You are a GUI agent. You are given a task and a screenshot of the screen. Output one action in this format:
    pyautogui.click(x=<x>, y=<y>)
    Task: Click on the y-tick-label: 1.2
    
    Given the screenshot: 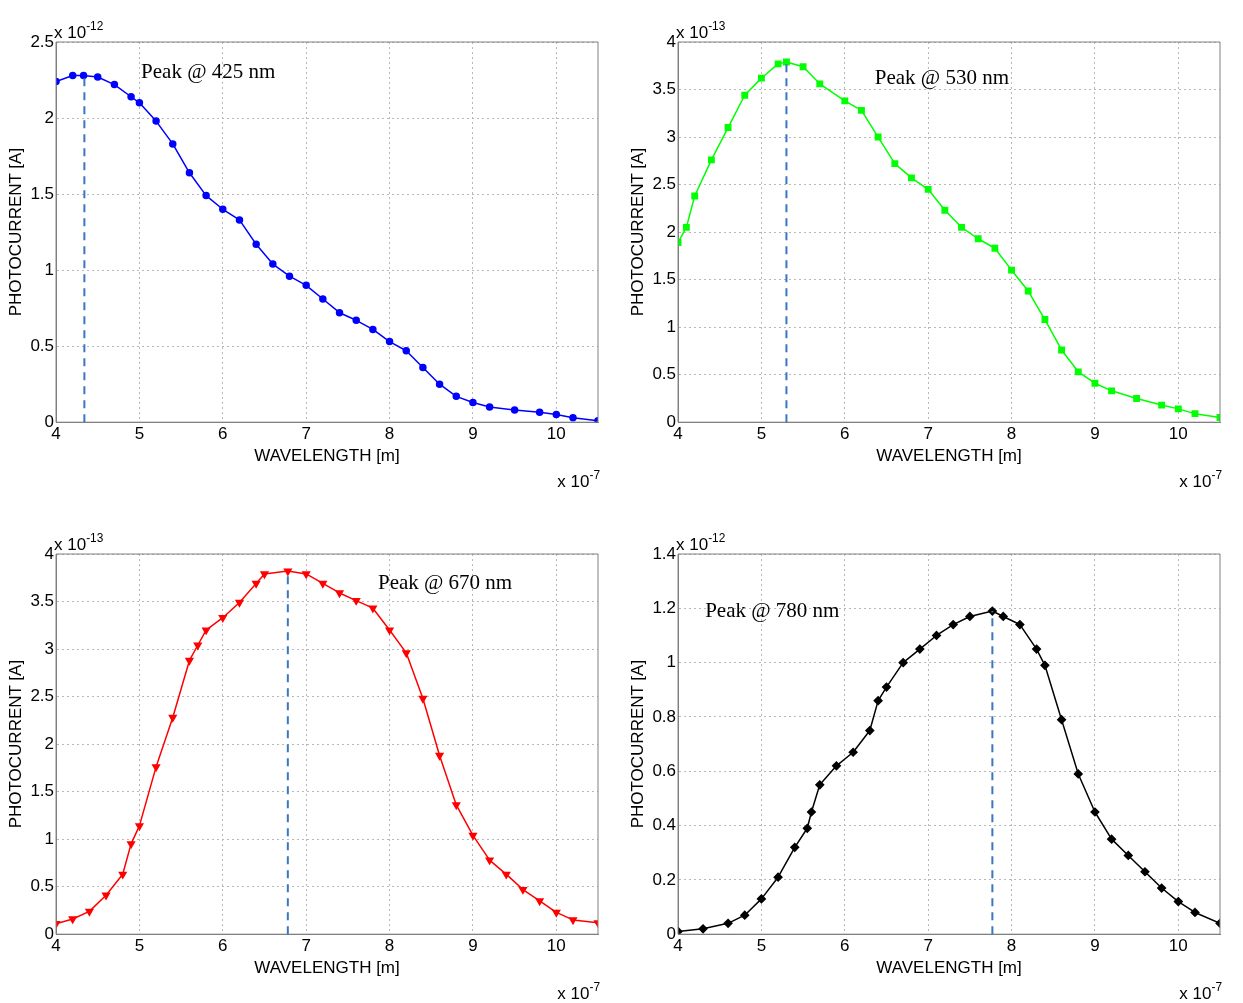 What is the action you would take?
    pyautogui.click(x=664, y=607)
    